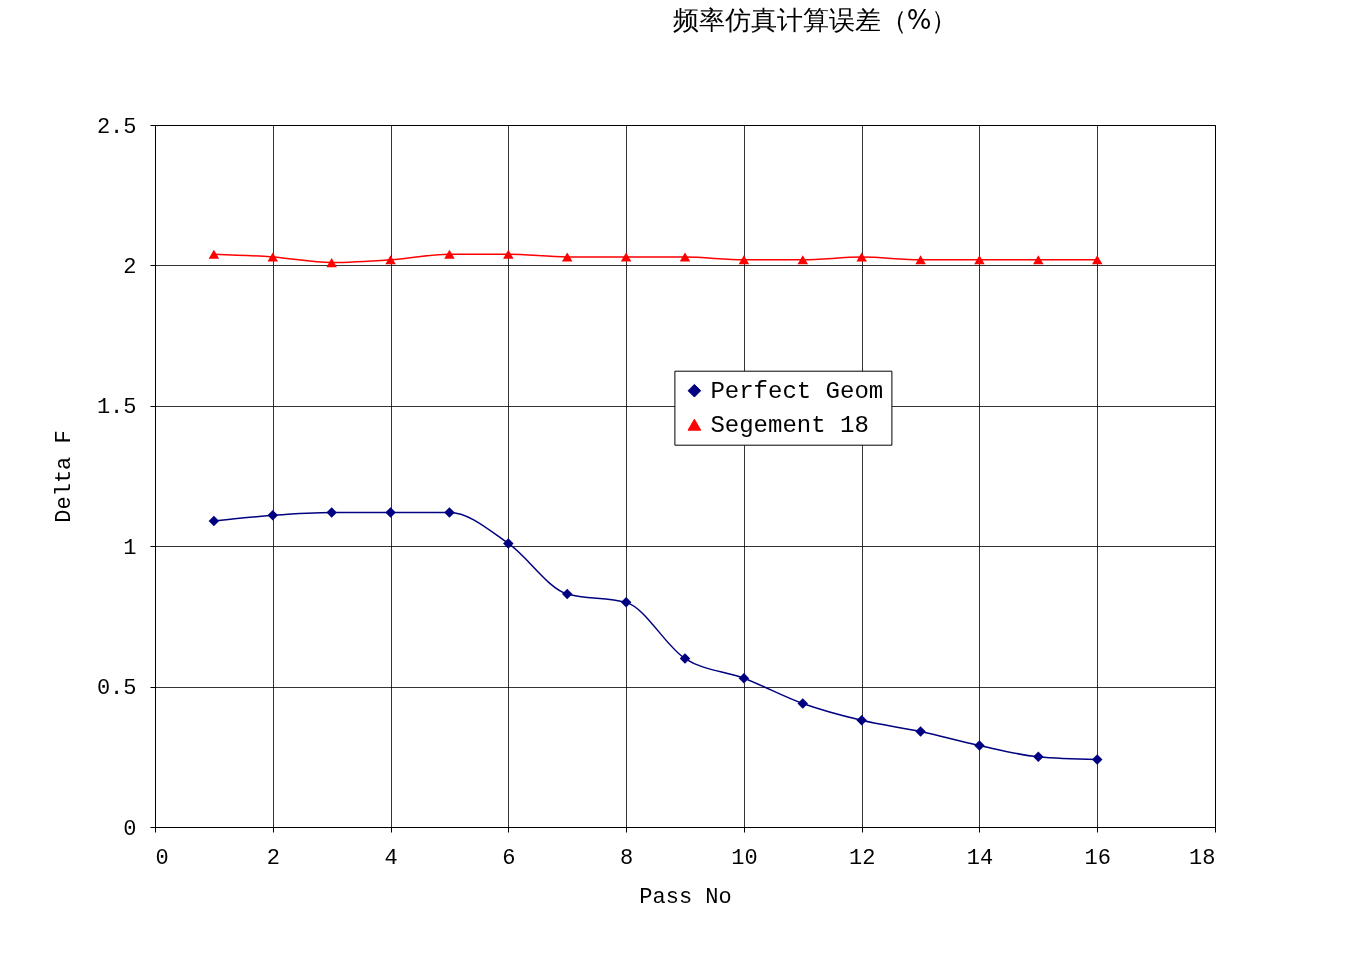 This screenshot has height=973, width=1357. Describe the element at coordinates (391, 858) in the screenshot. I see `x-tick-label: 4` at that location.